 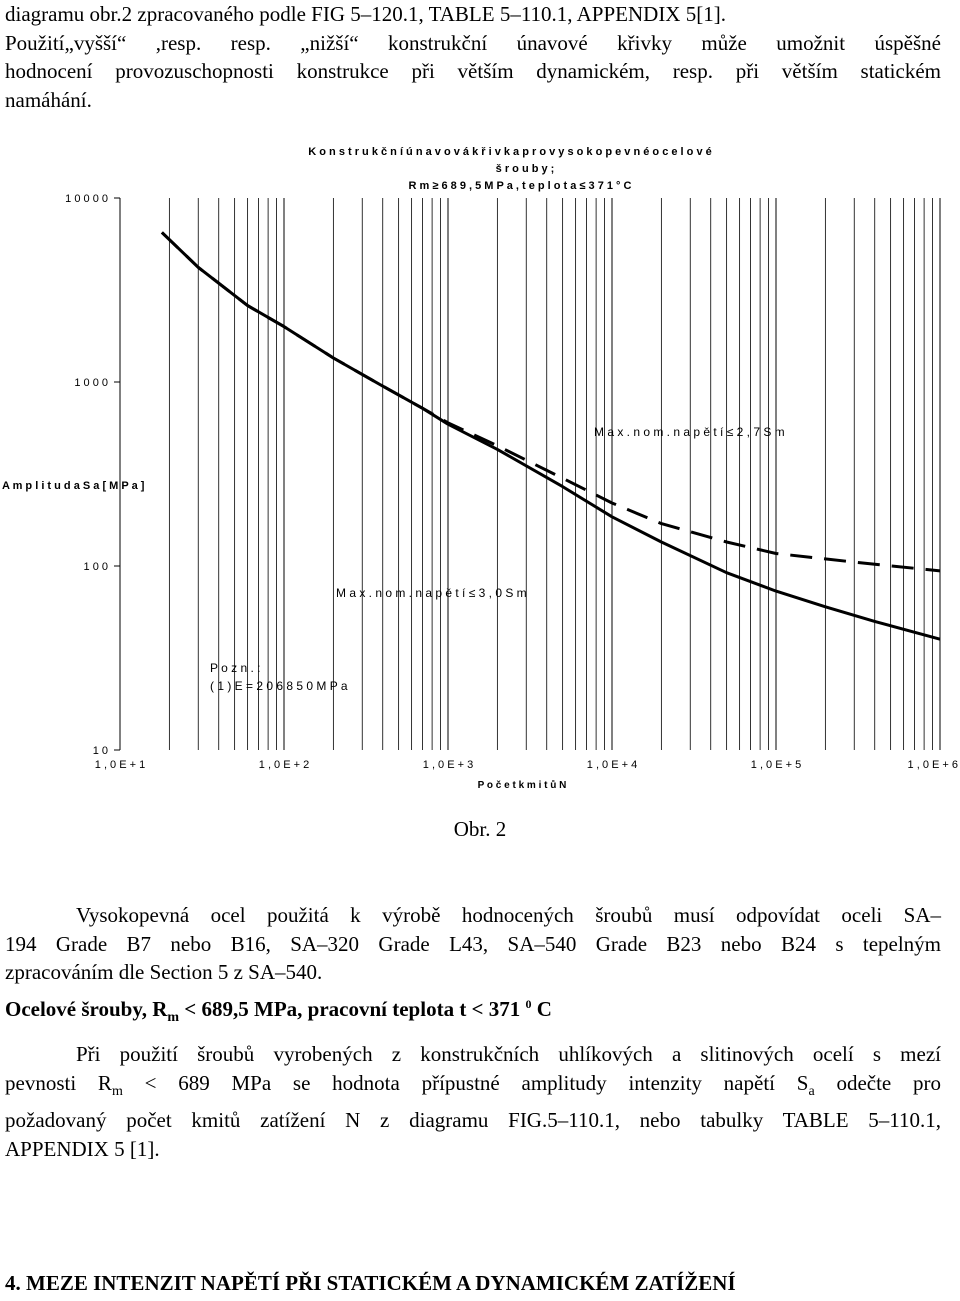 What do you see at coordinates (235, 668) in the screenshot?
I see `note-title: P o z n . :` at bounding box center [235, 668].